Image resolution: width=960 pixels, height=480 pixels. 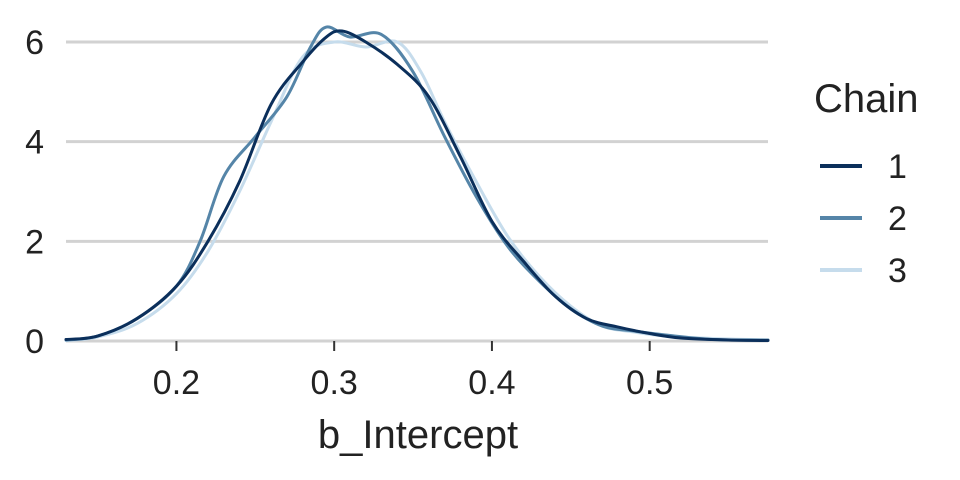 I want to click on x-tick-label: 0.4, so click(x=491, y=383).